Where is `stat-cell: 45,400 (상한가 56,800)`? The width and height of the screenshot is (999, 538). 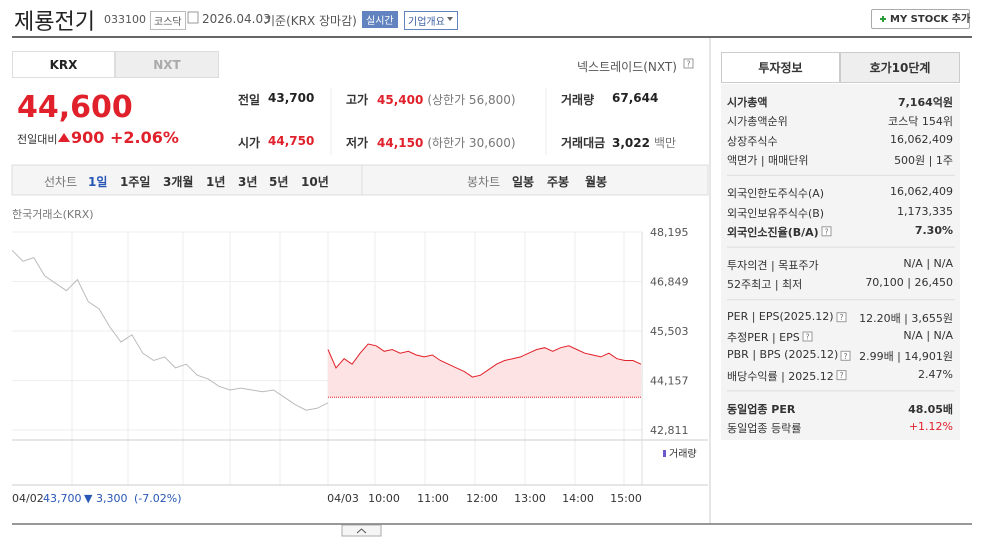
stat-cell: 45,400 (상한가 56,800) is located at coordinates (446, 99).